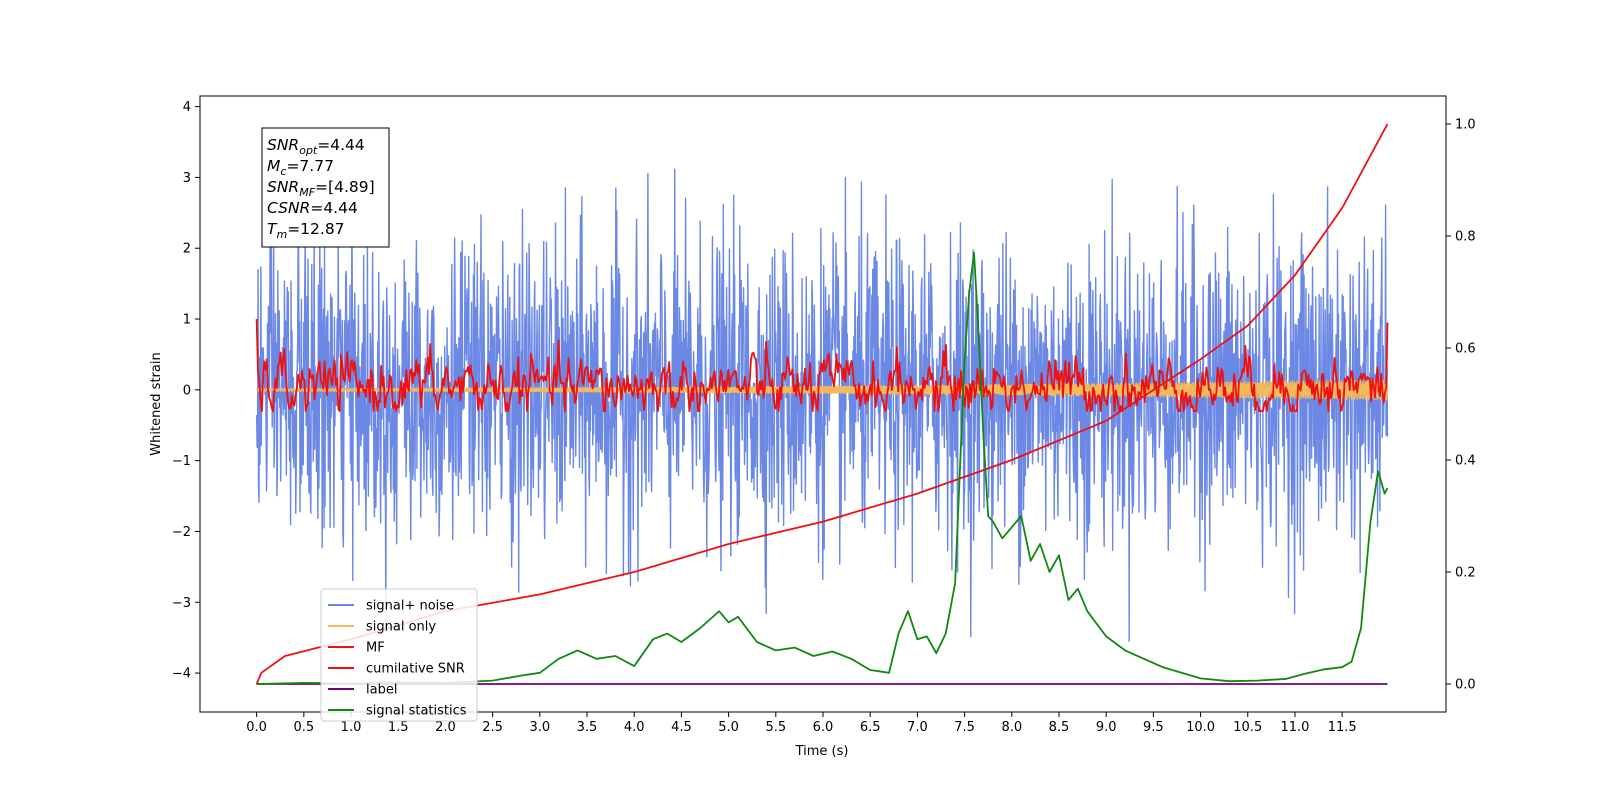 This screenshot has width=1600, height=800. What do you see at coordinates (181, 674) in the screenshot?
I see `y-tick-label: −4` at bounding box center [181, 674].